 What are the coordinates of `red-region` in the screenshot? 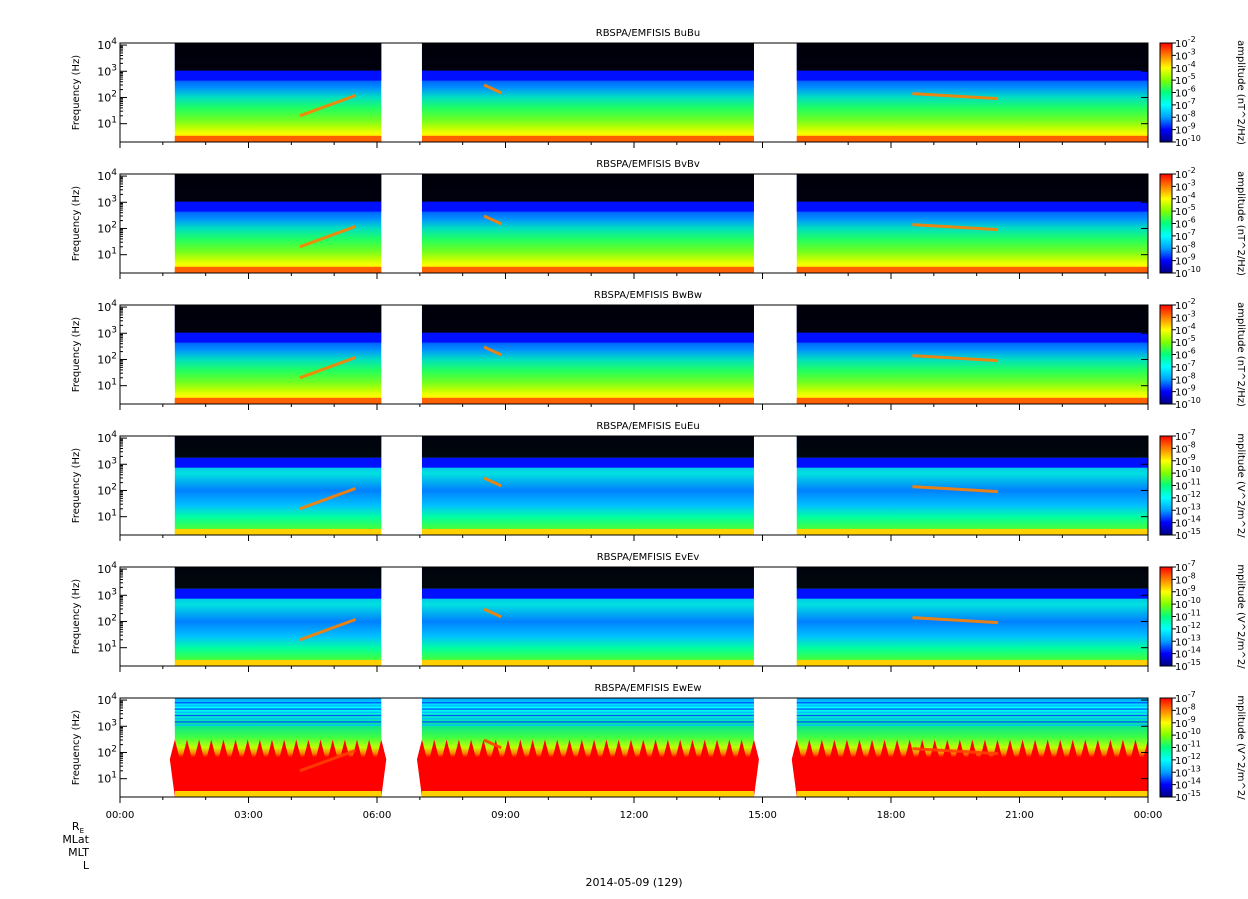 It's located at (969, 768).